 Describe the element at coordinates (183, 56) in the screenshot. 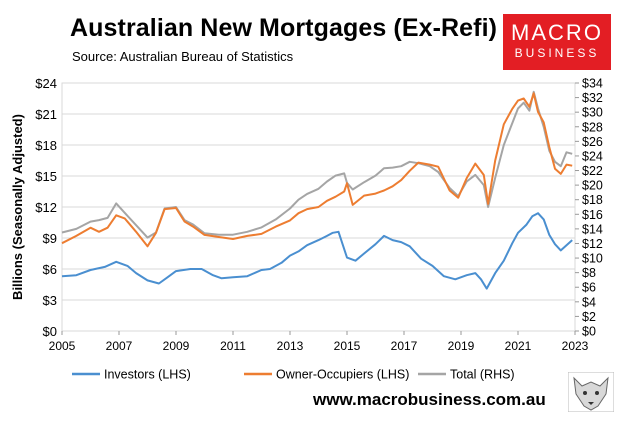

I see `chart-source: Source: Australian Bureau of Statistics` at that location.